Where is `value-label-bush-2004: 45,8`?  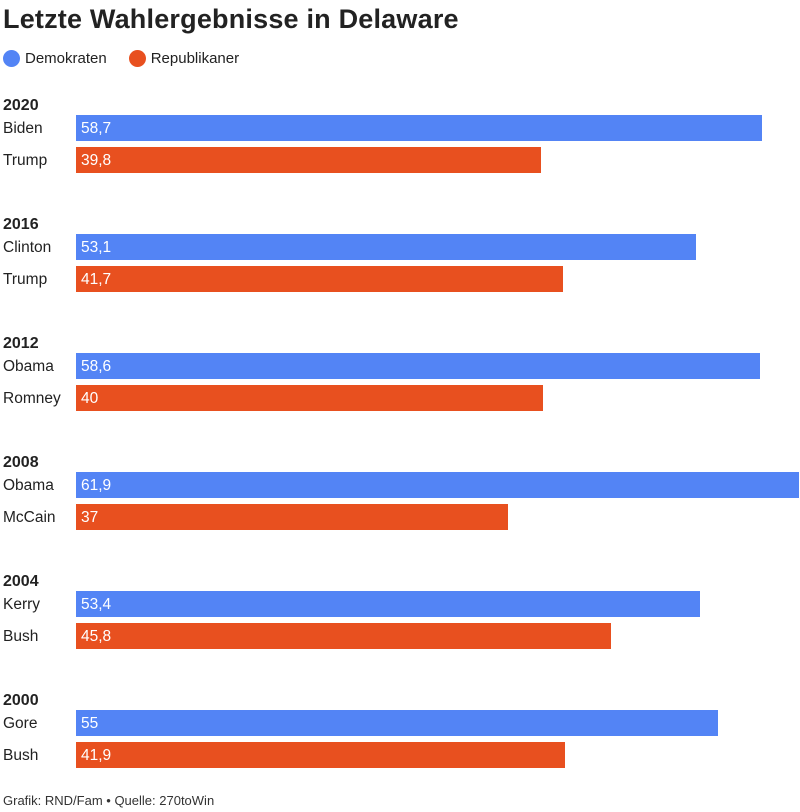
value-label-bush-2004: 45,8 is located at coordinates (96, 636).